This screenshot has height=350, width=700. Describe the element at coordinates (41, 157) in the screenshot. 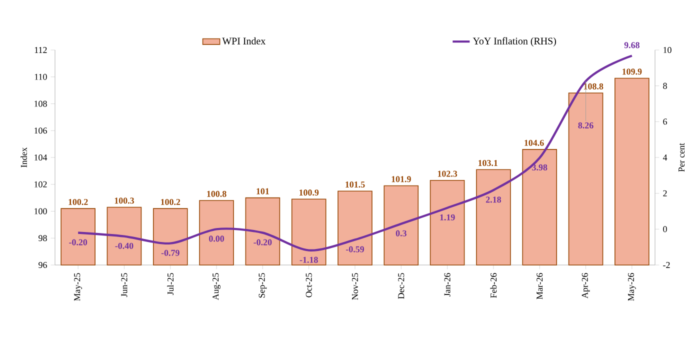

I see `y-tick-label: 104` at that location.